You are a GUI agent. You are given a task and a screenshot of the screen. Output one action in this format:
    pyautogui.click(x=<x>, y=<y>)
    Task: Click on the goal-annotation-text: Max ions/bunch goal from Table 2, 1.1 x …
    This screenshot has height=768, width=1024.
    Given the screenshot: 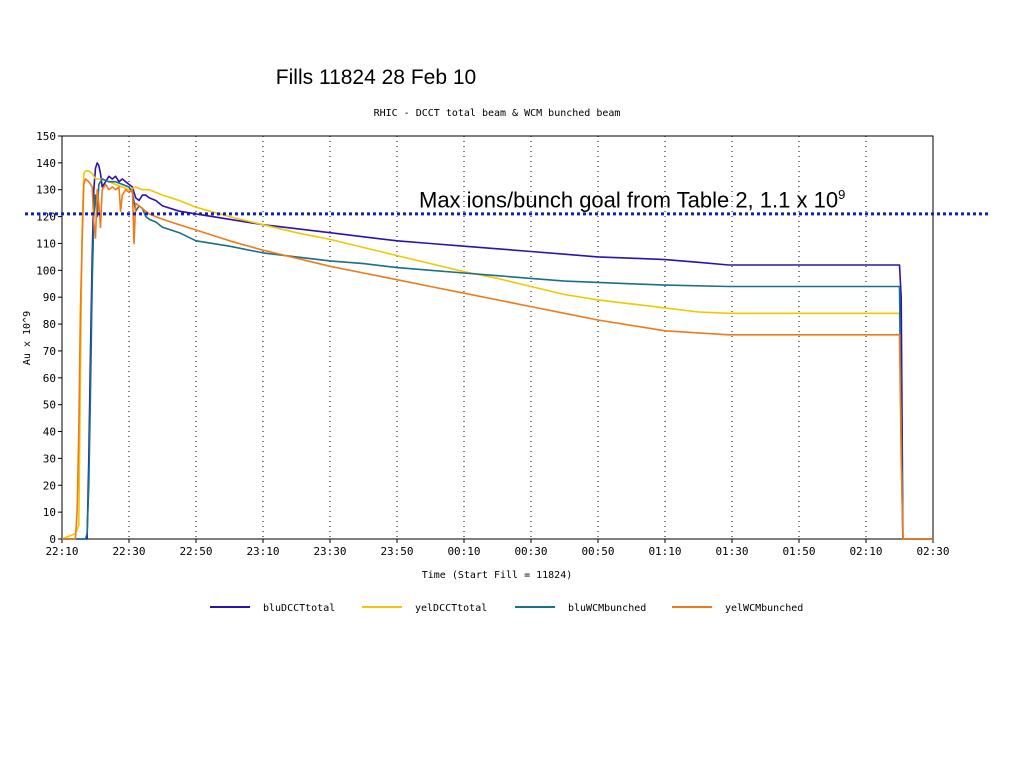 What is the action you would take?
    pyautogui.click(x=629, y=200)
    